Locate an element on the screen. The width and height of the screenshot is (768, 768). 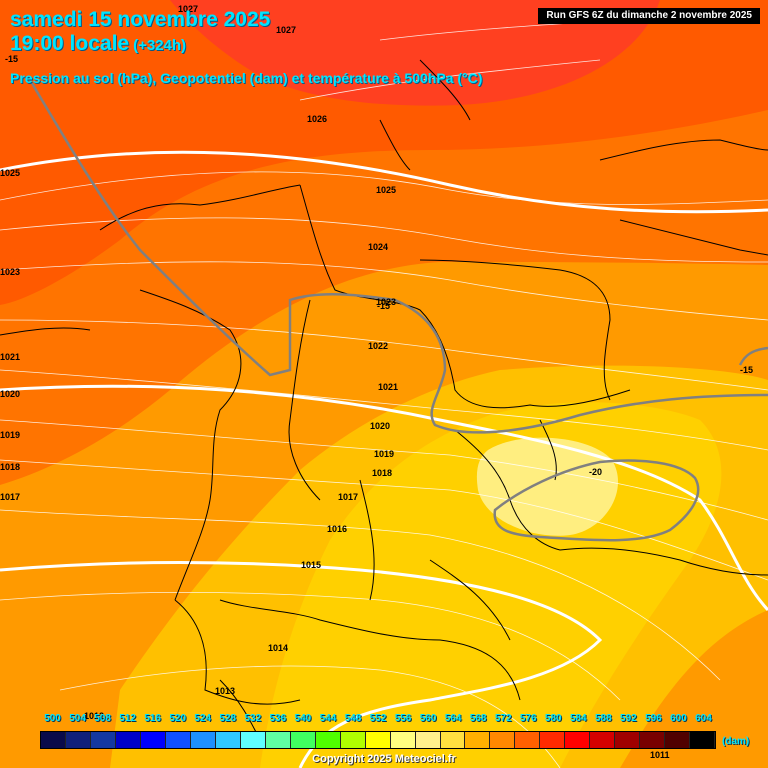
isobar-label: 1014 is located at coordinates (278, 648).